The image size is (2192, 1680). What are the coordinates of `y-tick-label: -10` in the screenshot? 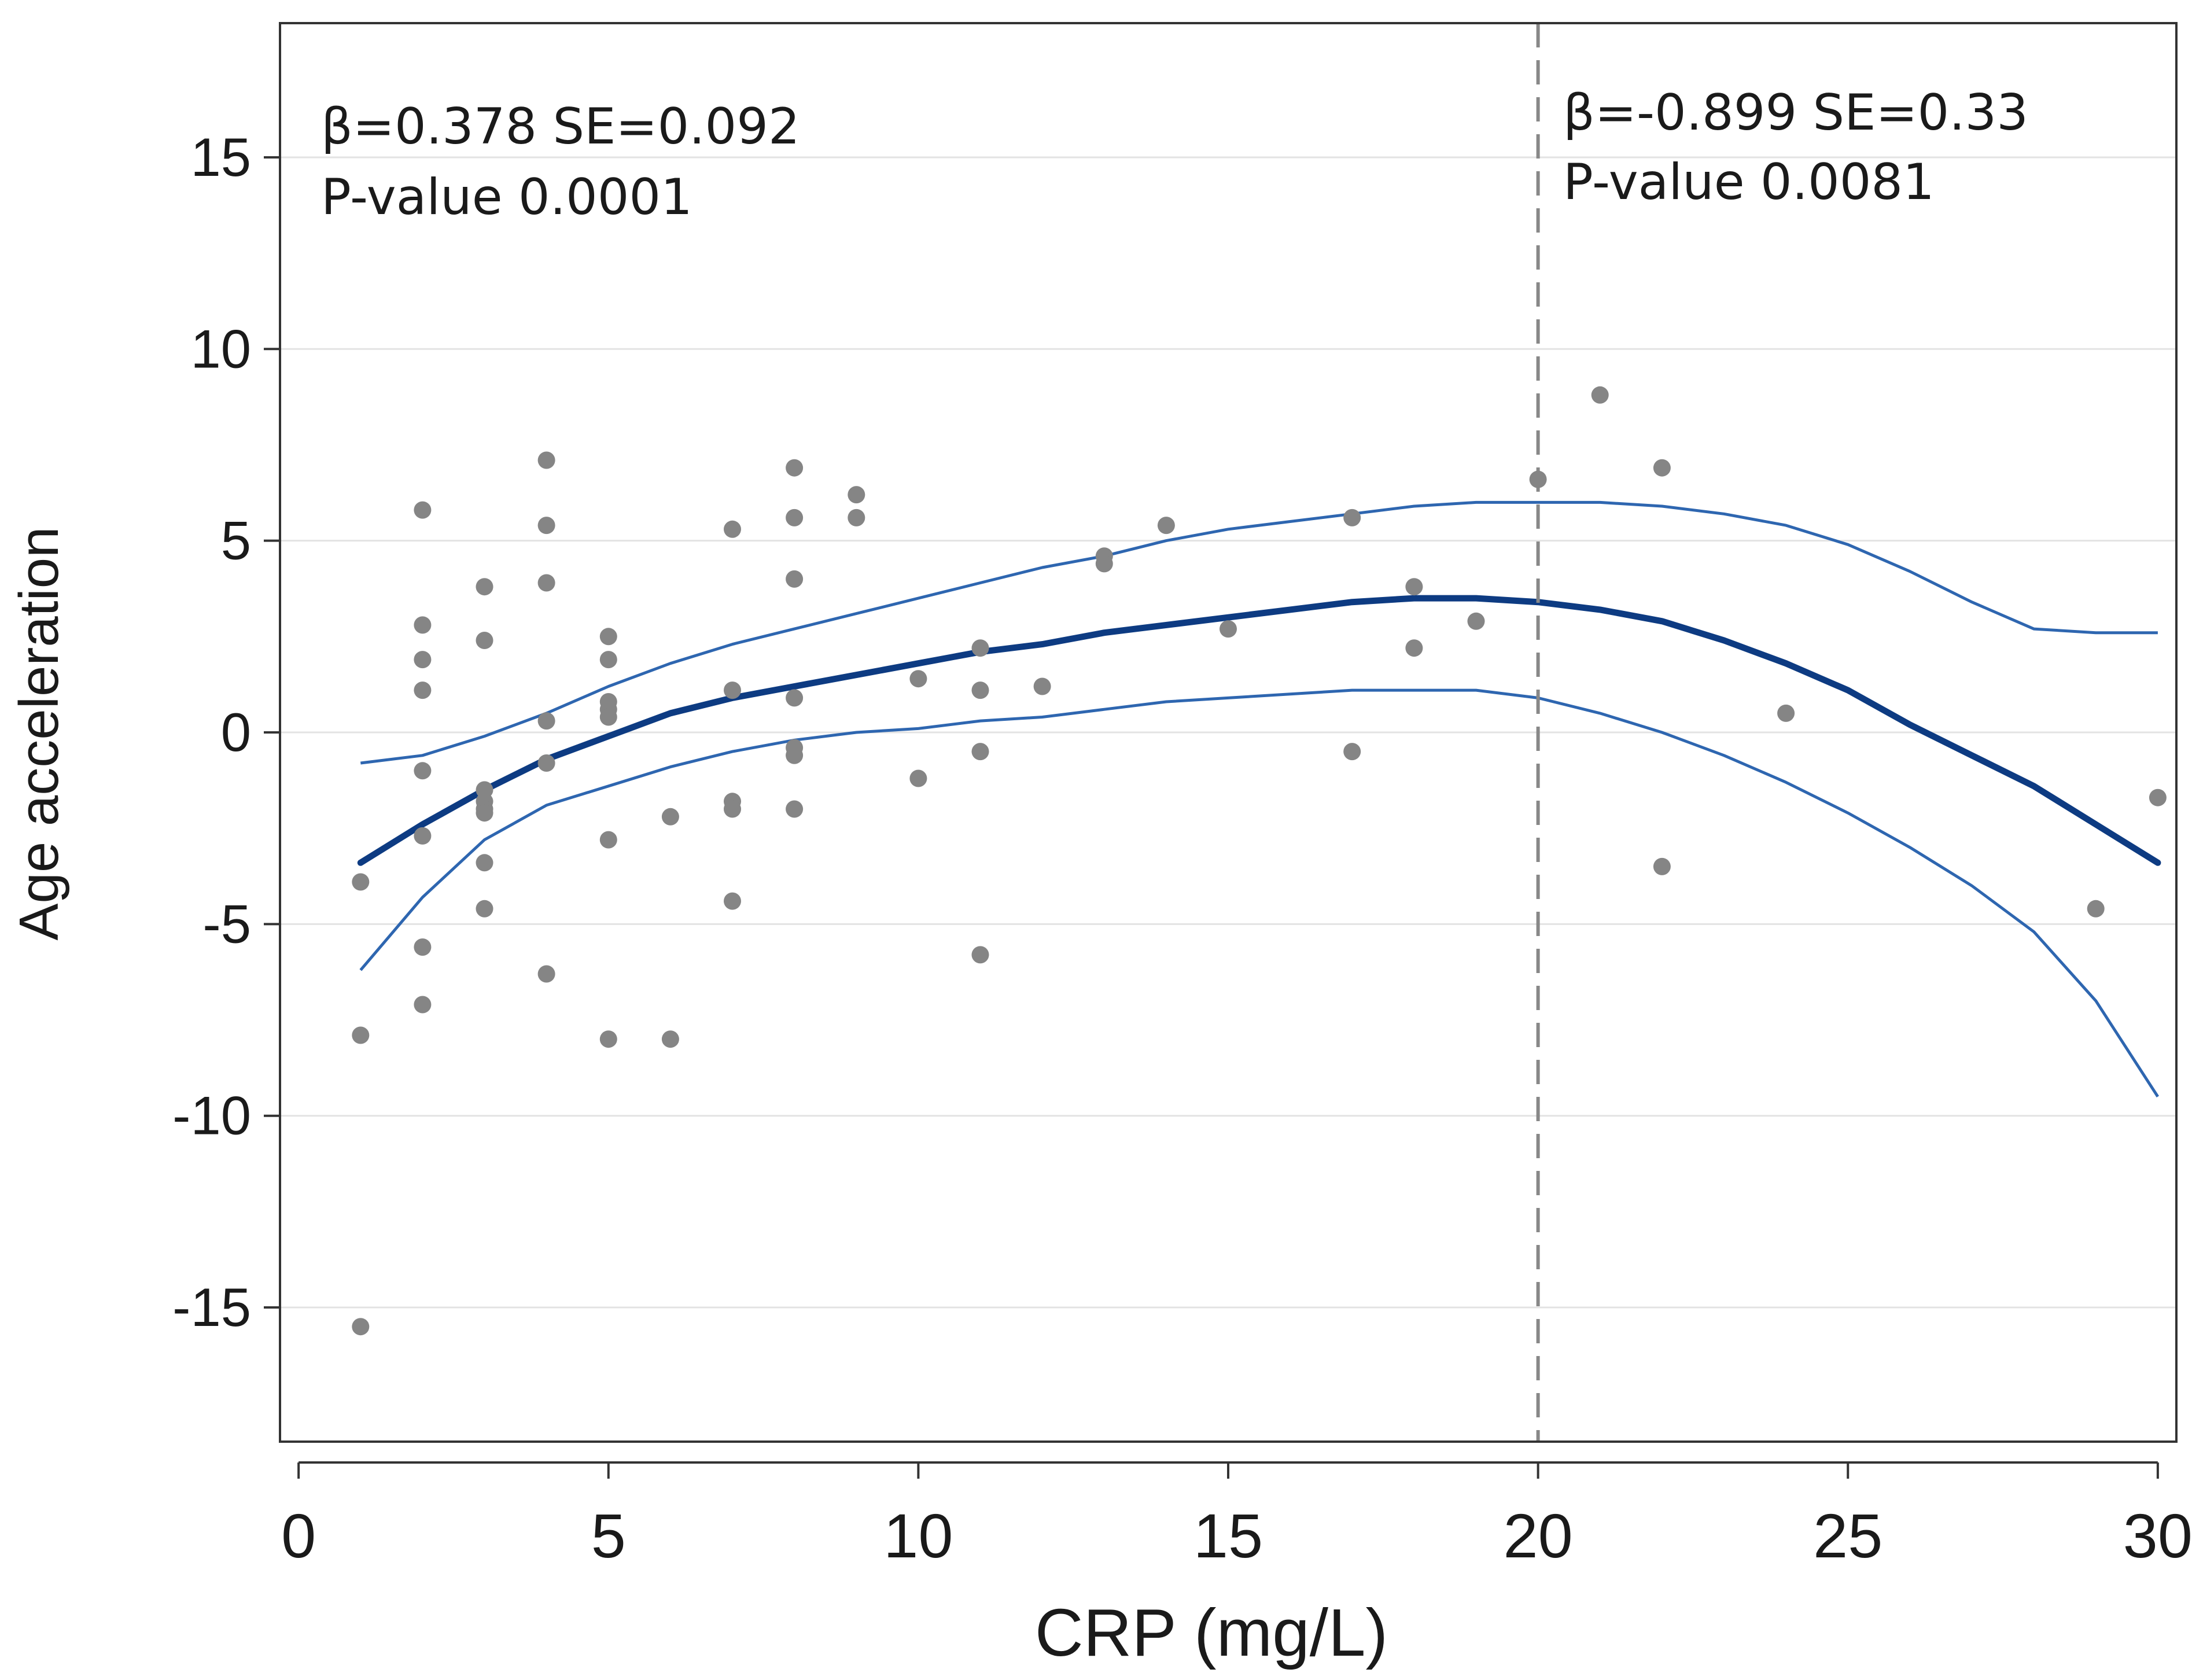 It's located at (211, 1115).